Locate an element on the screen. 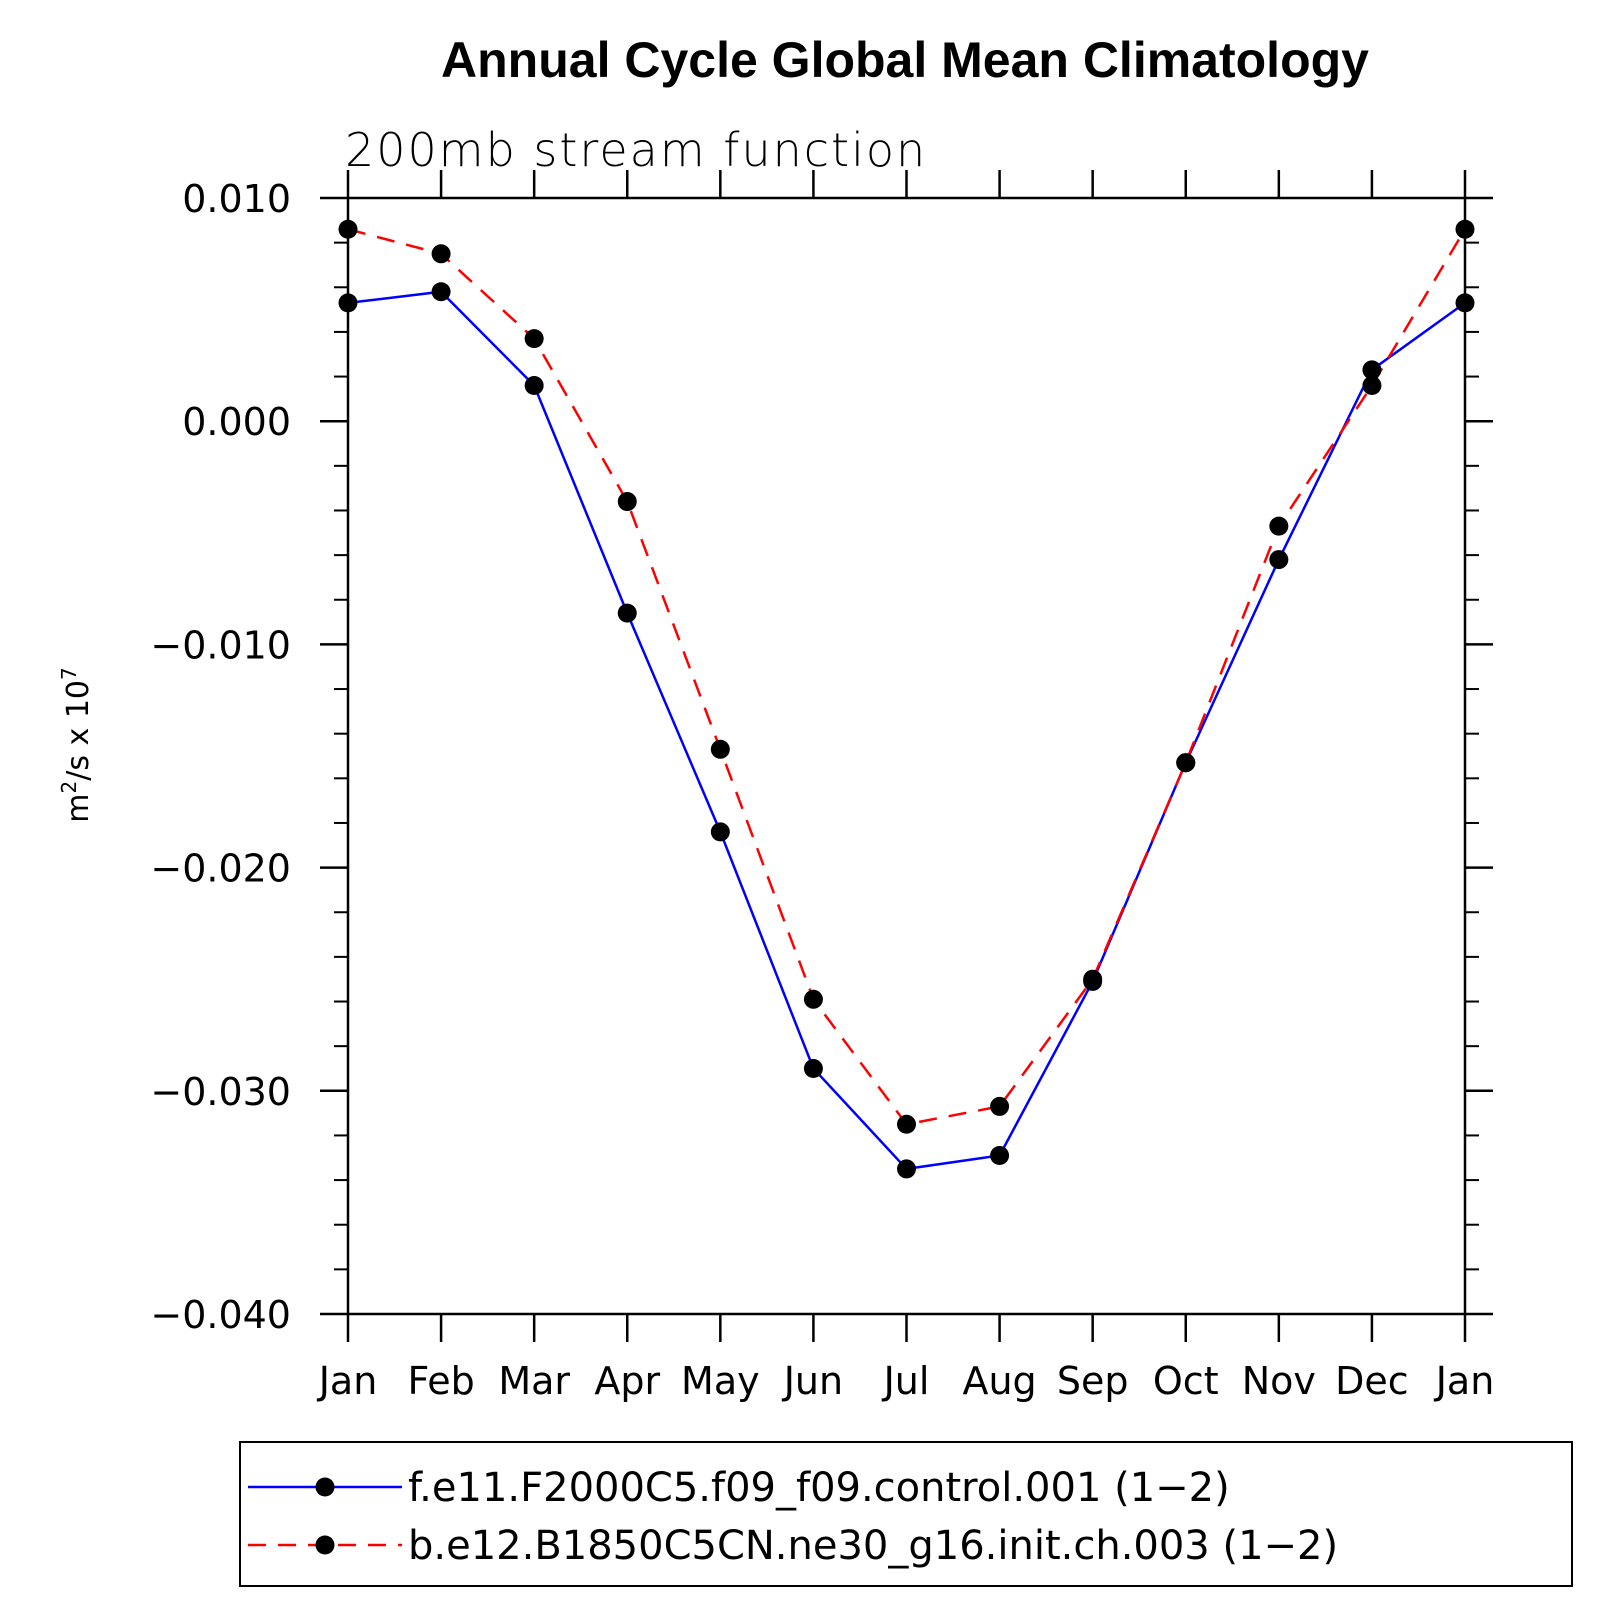 This screenshot has height=1613, width=1613. x-tick-label: Nov is located at coordinates (1279, 1381).